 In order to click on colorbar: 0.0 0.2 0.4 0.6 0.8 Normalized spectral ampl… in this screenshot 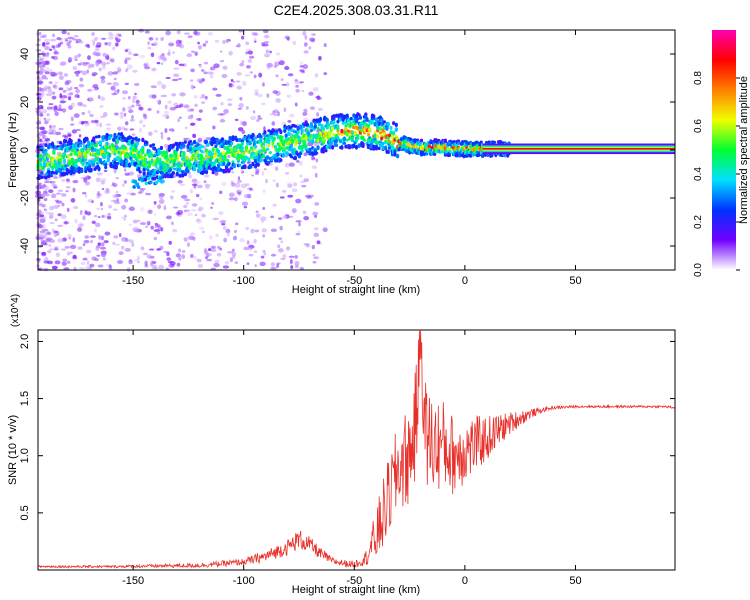, I will do `click(721, 153)`.